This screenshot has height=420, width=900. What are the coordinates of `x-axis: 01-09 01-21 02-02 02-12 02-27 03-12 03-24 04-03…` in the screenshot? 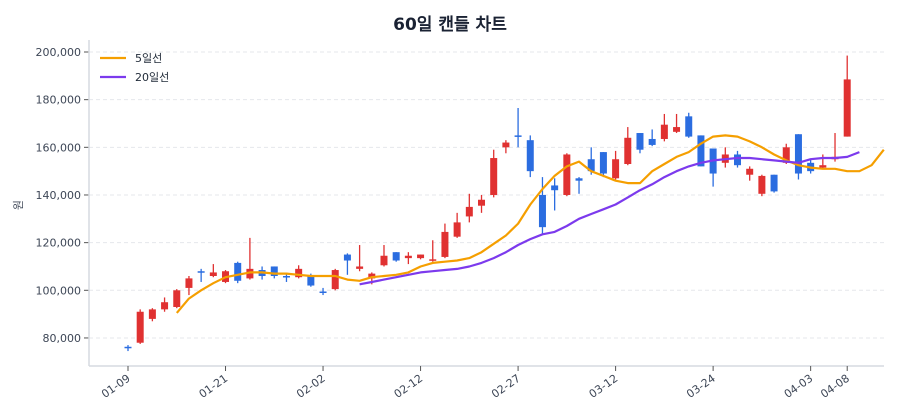 It's located at (486, 383).